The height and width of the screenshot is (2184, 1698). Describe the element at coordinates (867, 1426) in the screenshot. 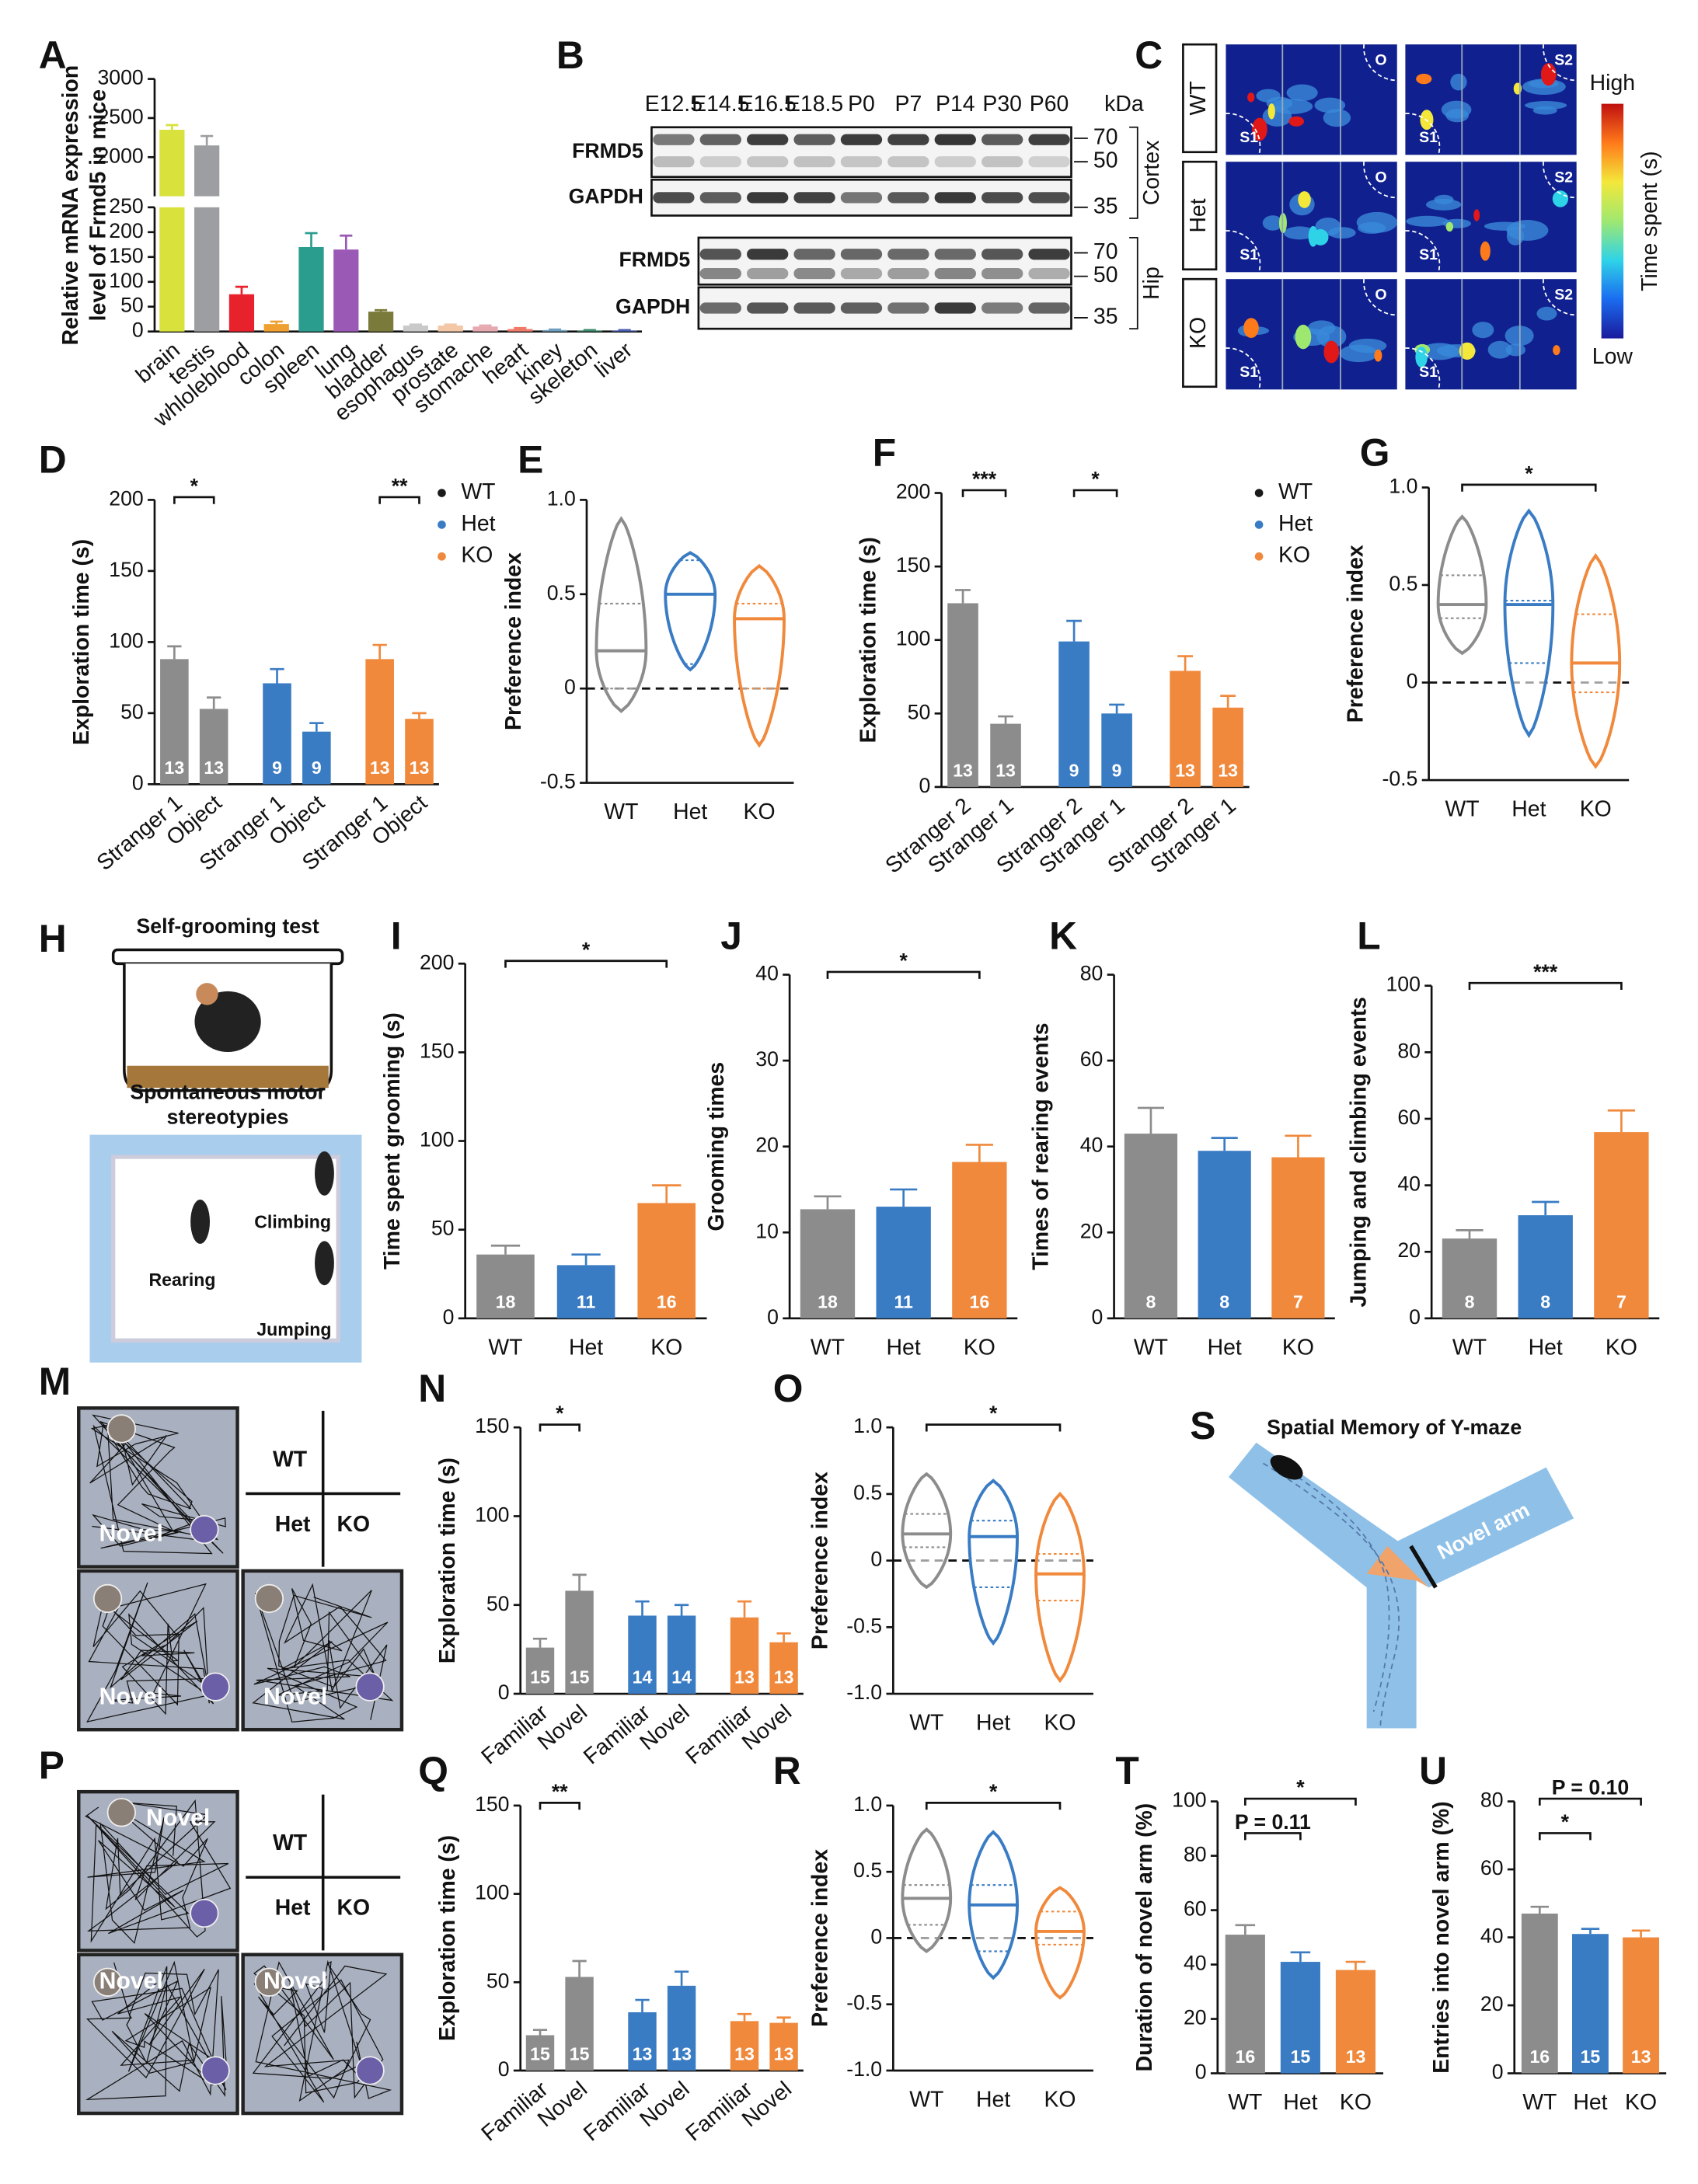

I see `y-tick-label: 1.0` at that location.